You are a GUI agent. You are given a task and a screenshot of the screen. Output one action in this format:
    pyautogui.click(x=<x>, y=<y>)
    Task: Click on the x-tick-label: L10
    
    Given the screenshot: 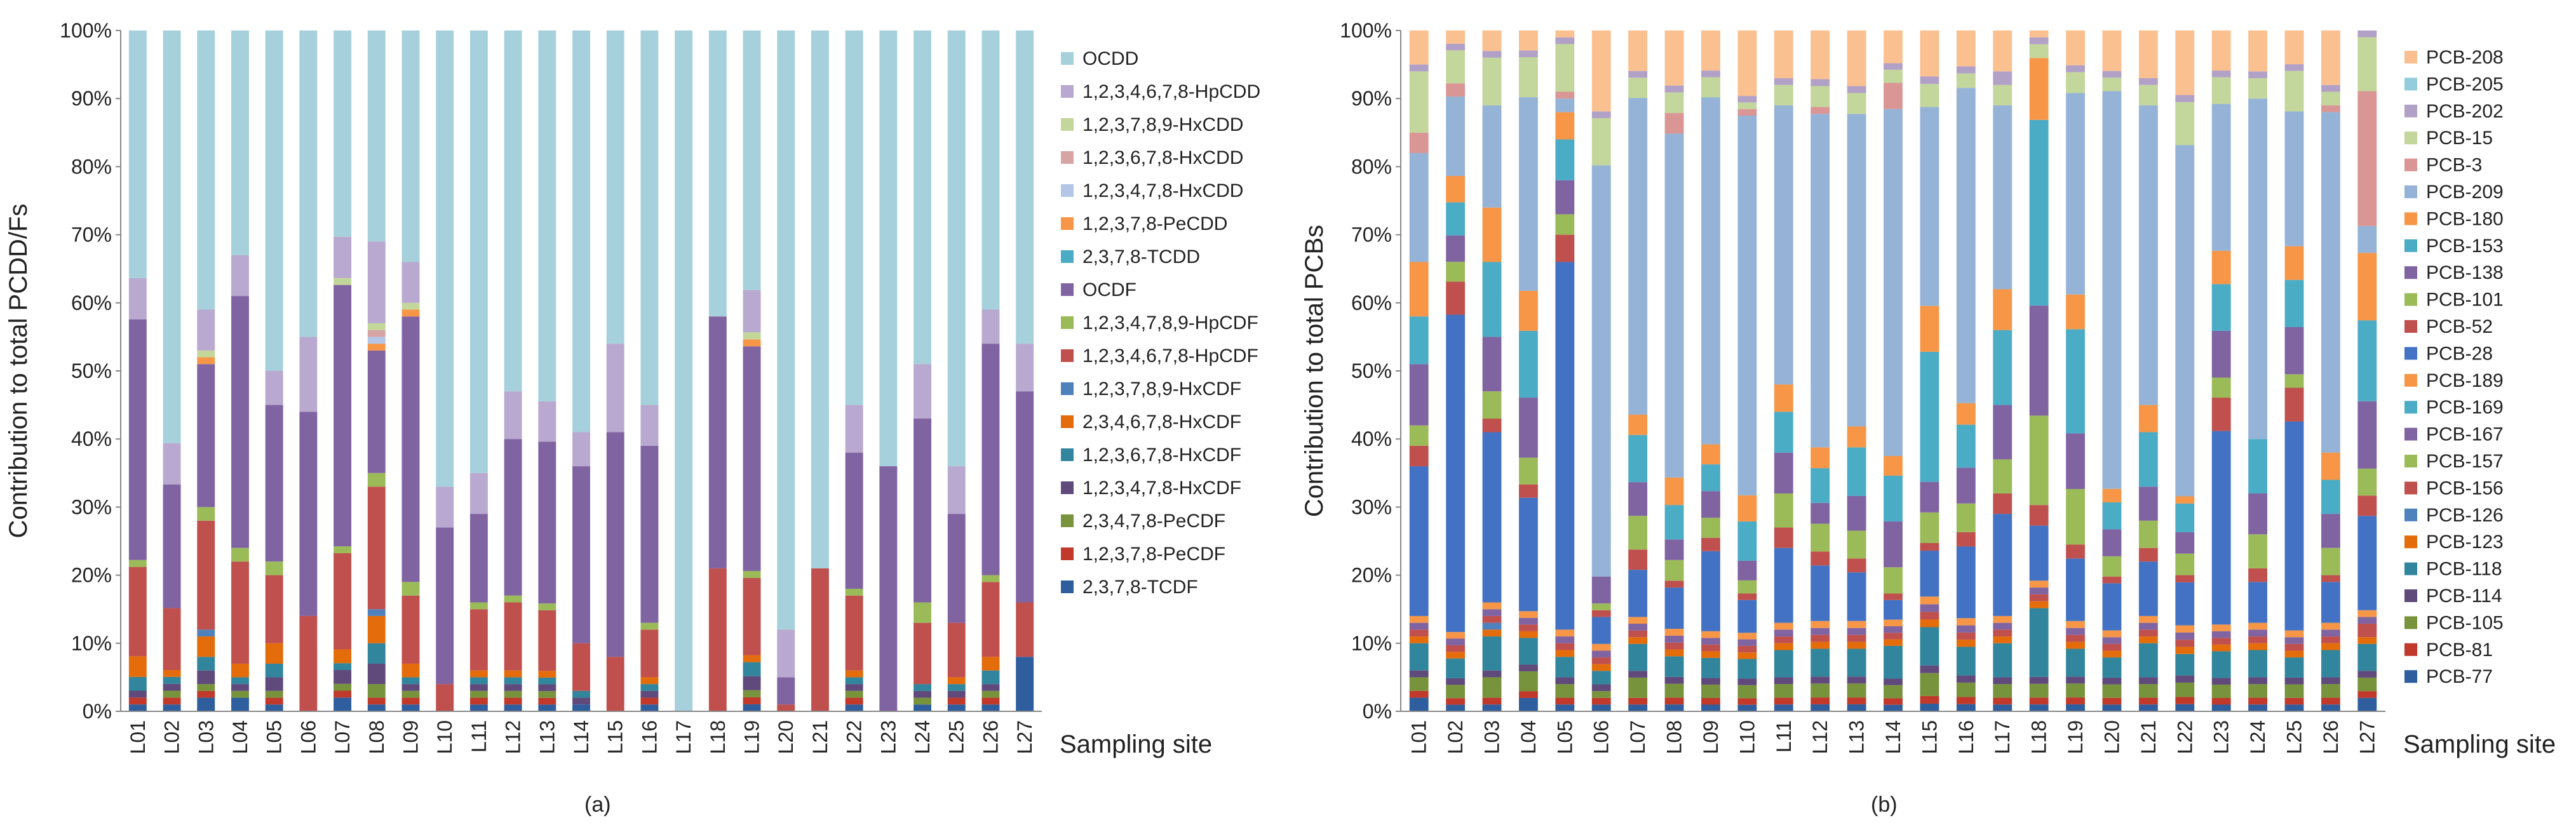 What is the action you would take?
    pyautogui.click(x=1747, y=737)
    